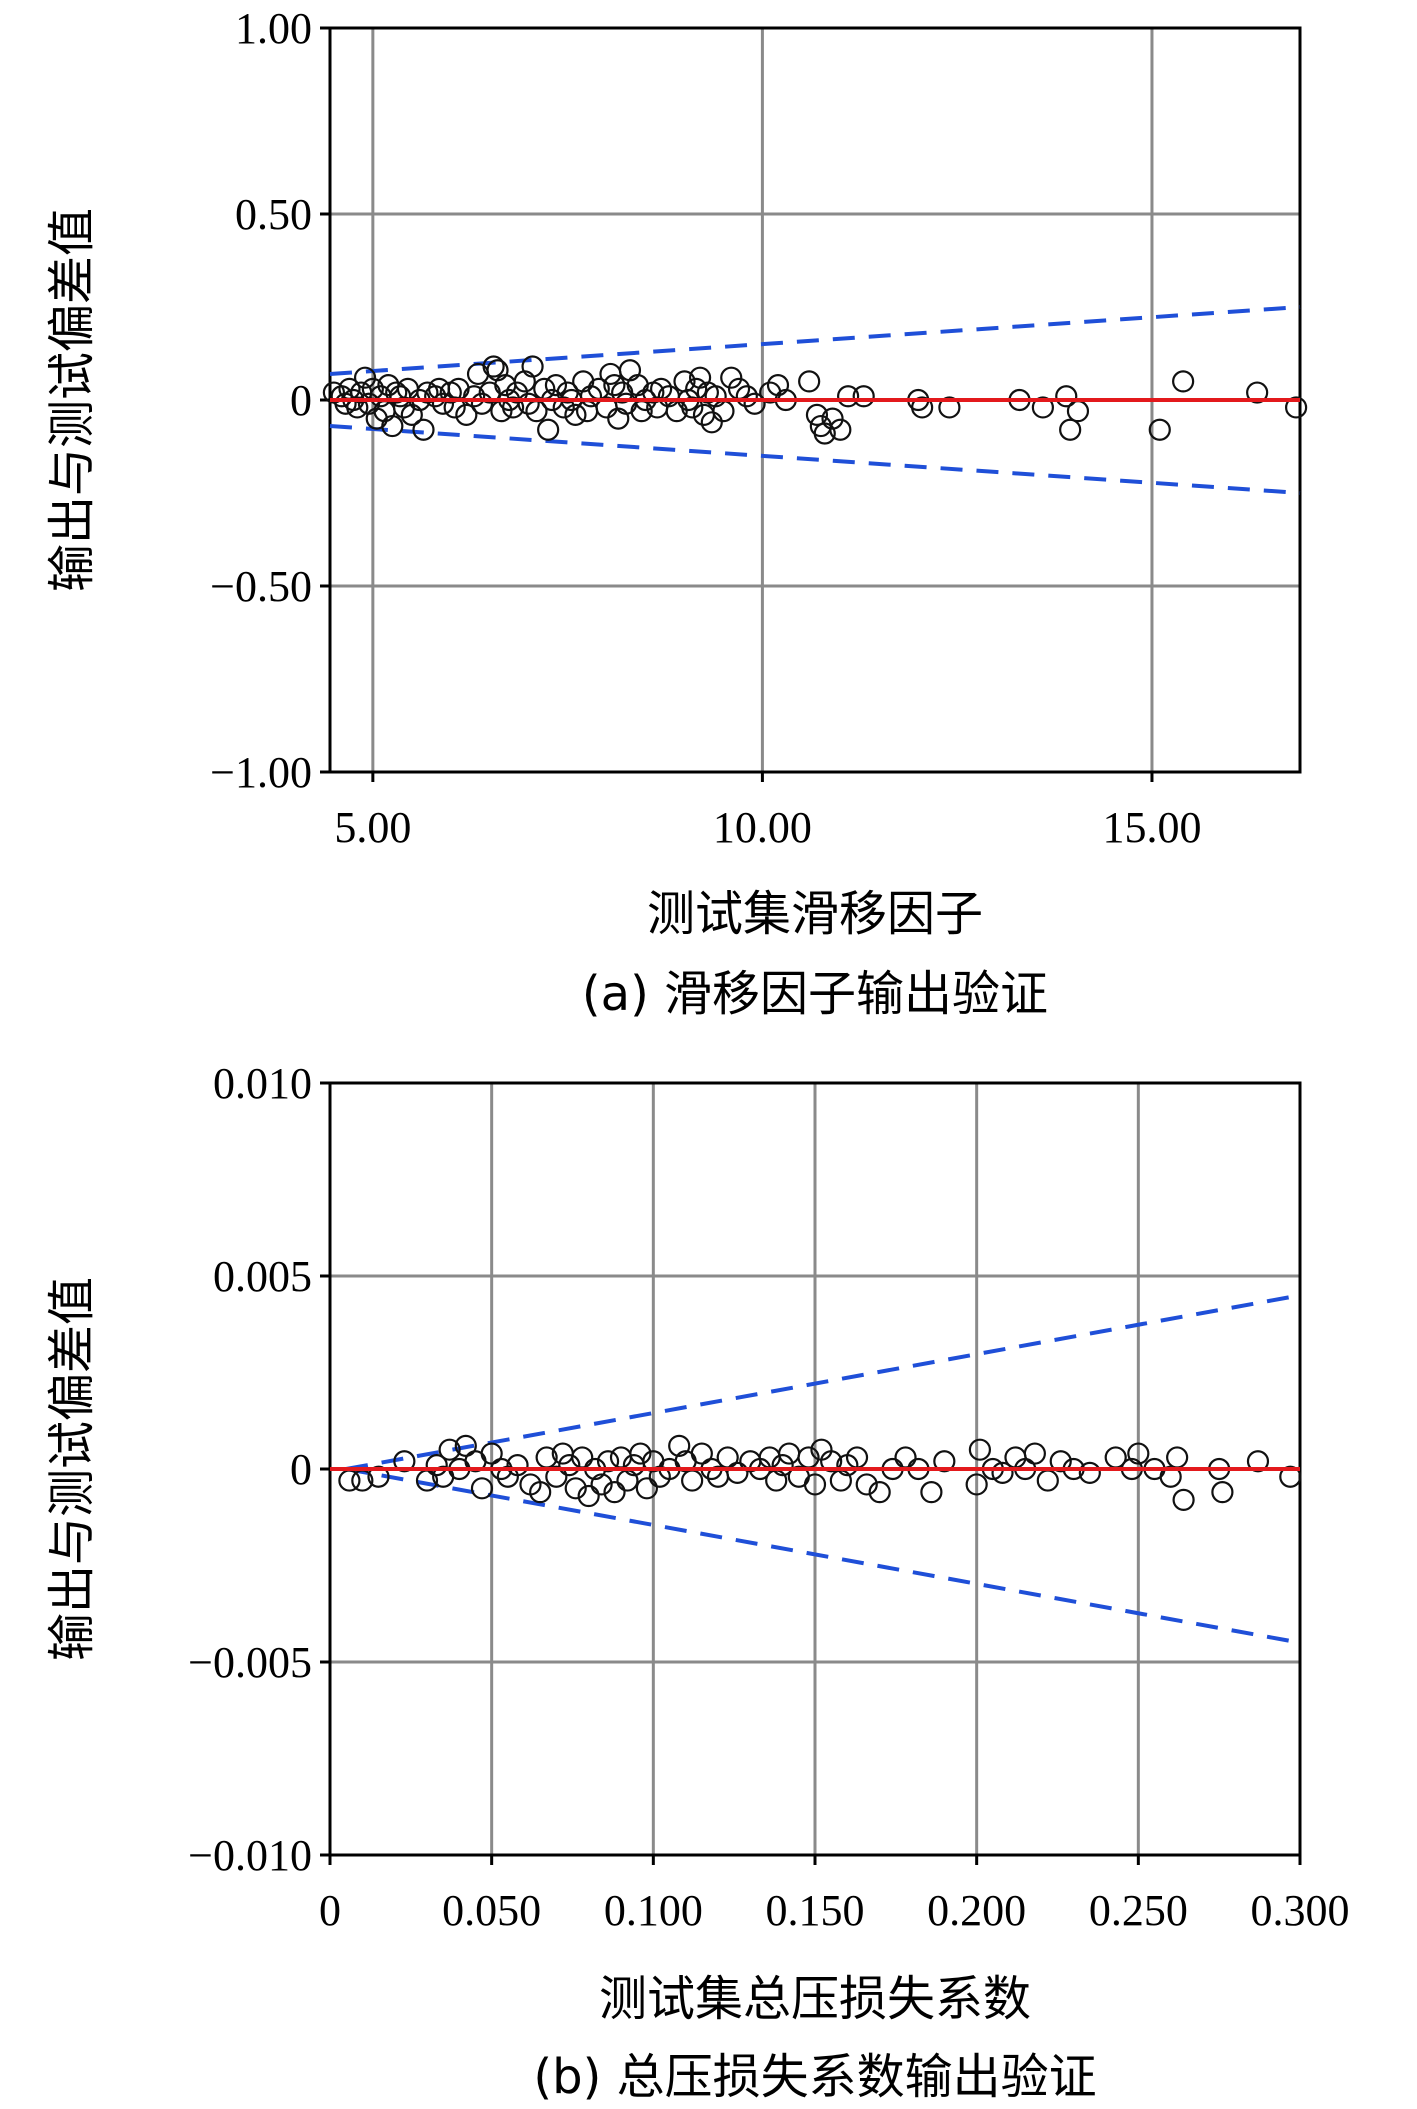 This screenshot has width=1417, height=2109. What do you see at coordinates (815, 1910) in the screenshot?
I see `x-tick-label: 0.150` at bounding box center [815, 1910].